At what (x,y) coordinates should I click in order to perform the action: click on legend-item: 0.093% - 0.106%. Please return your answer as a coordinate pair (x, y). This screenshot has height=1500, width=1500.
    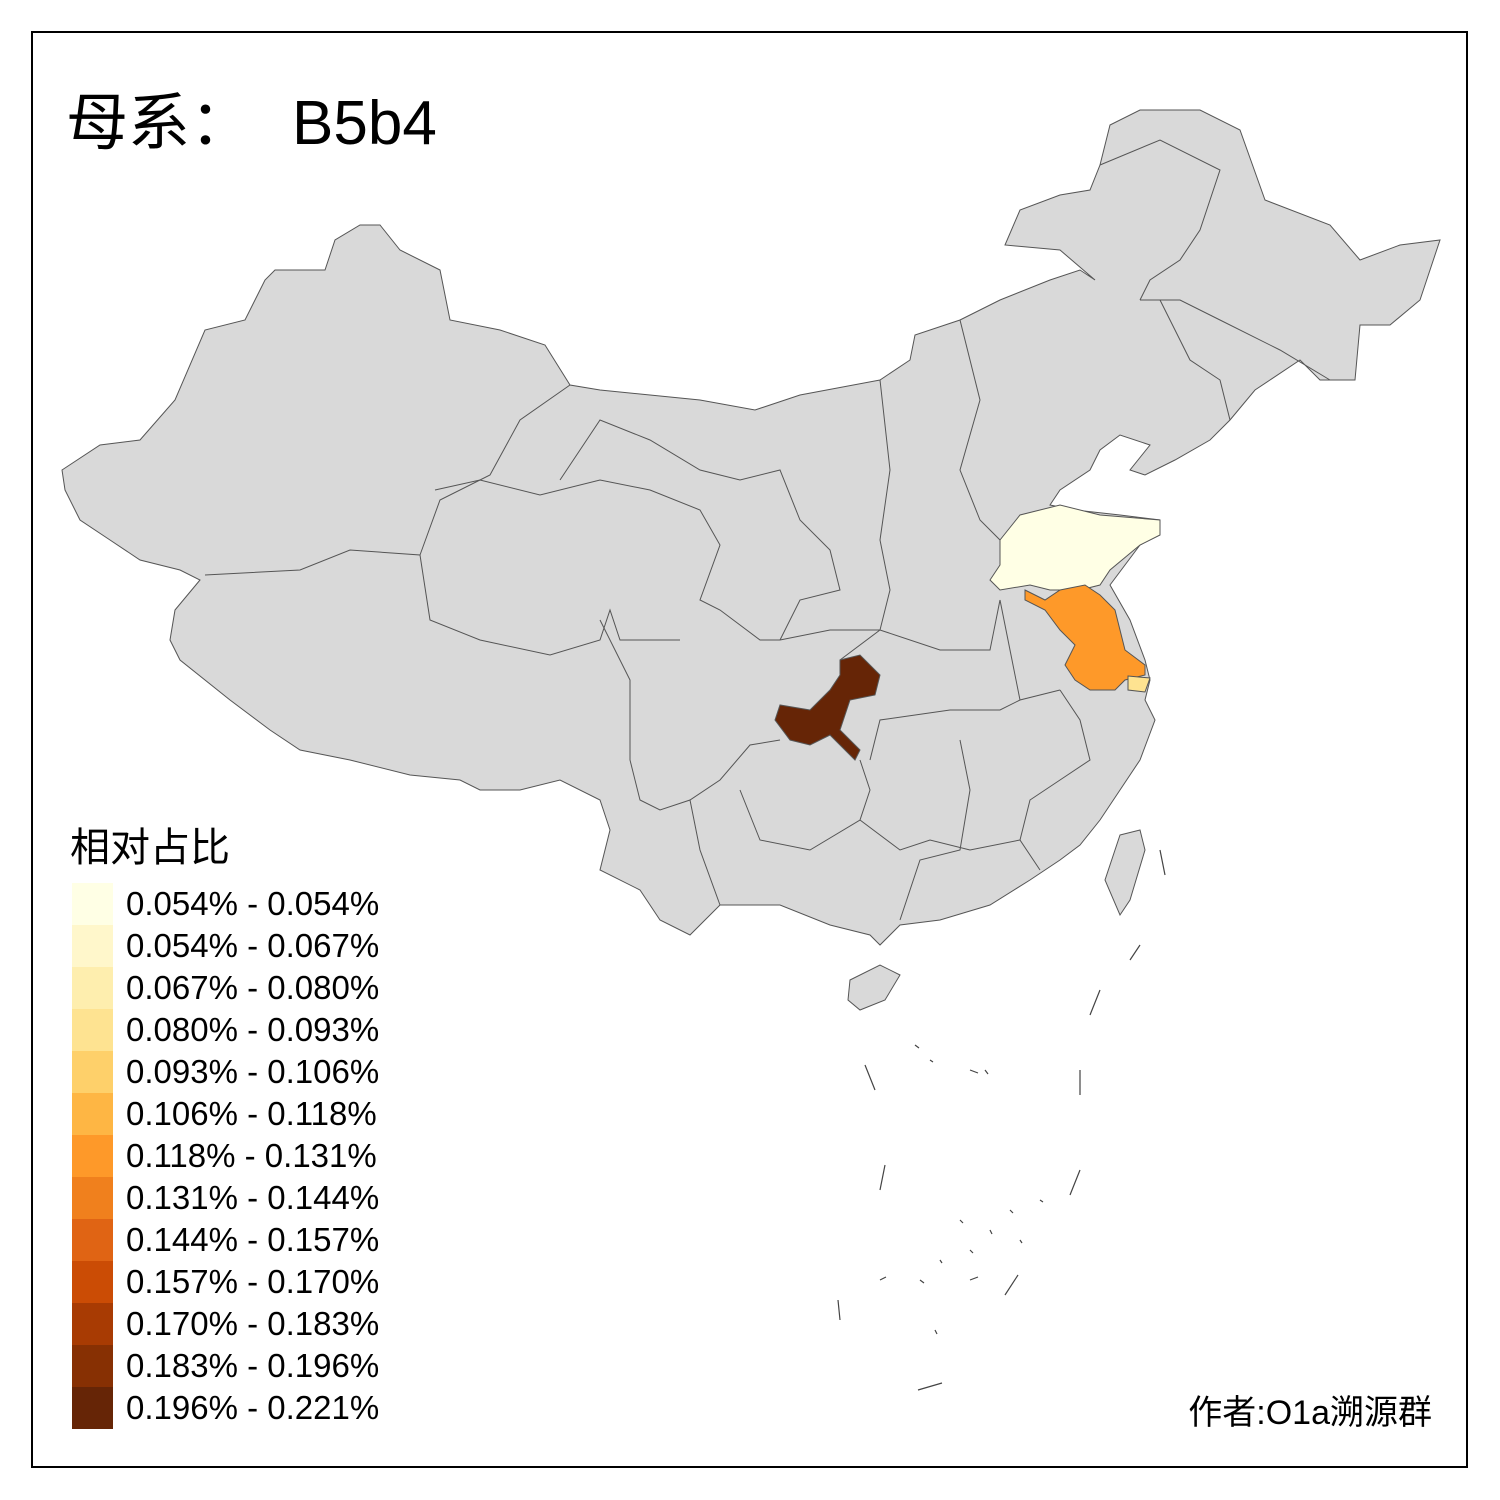
    Looking at the image, I should click on (225, 1072).